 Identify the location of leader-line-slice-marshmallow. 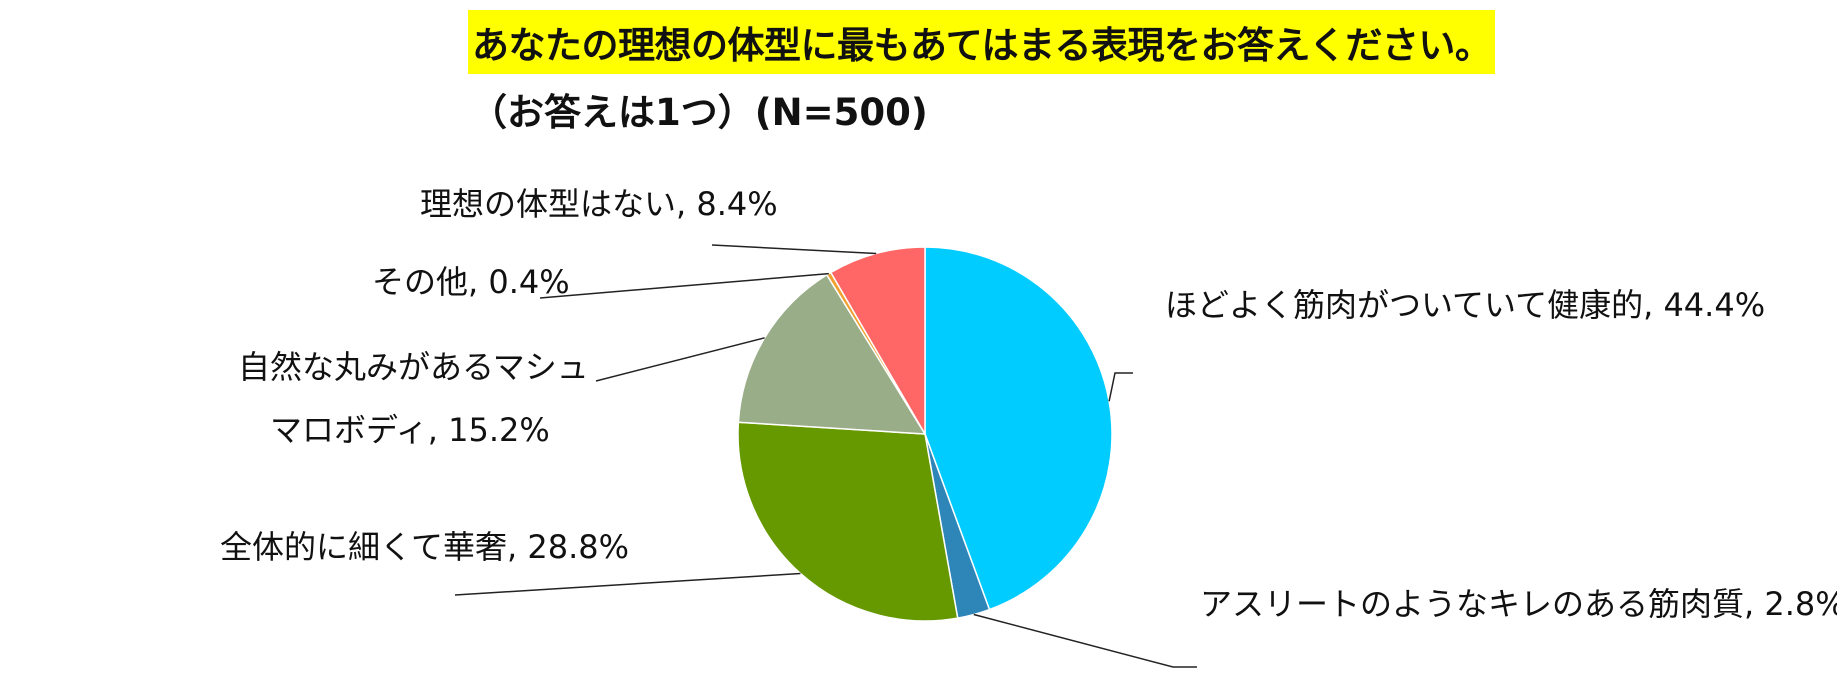
(680, 359).